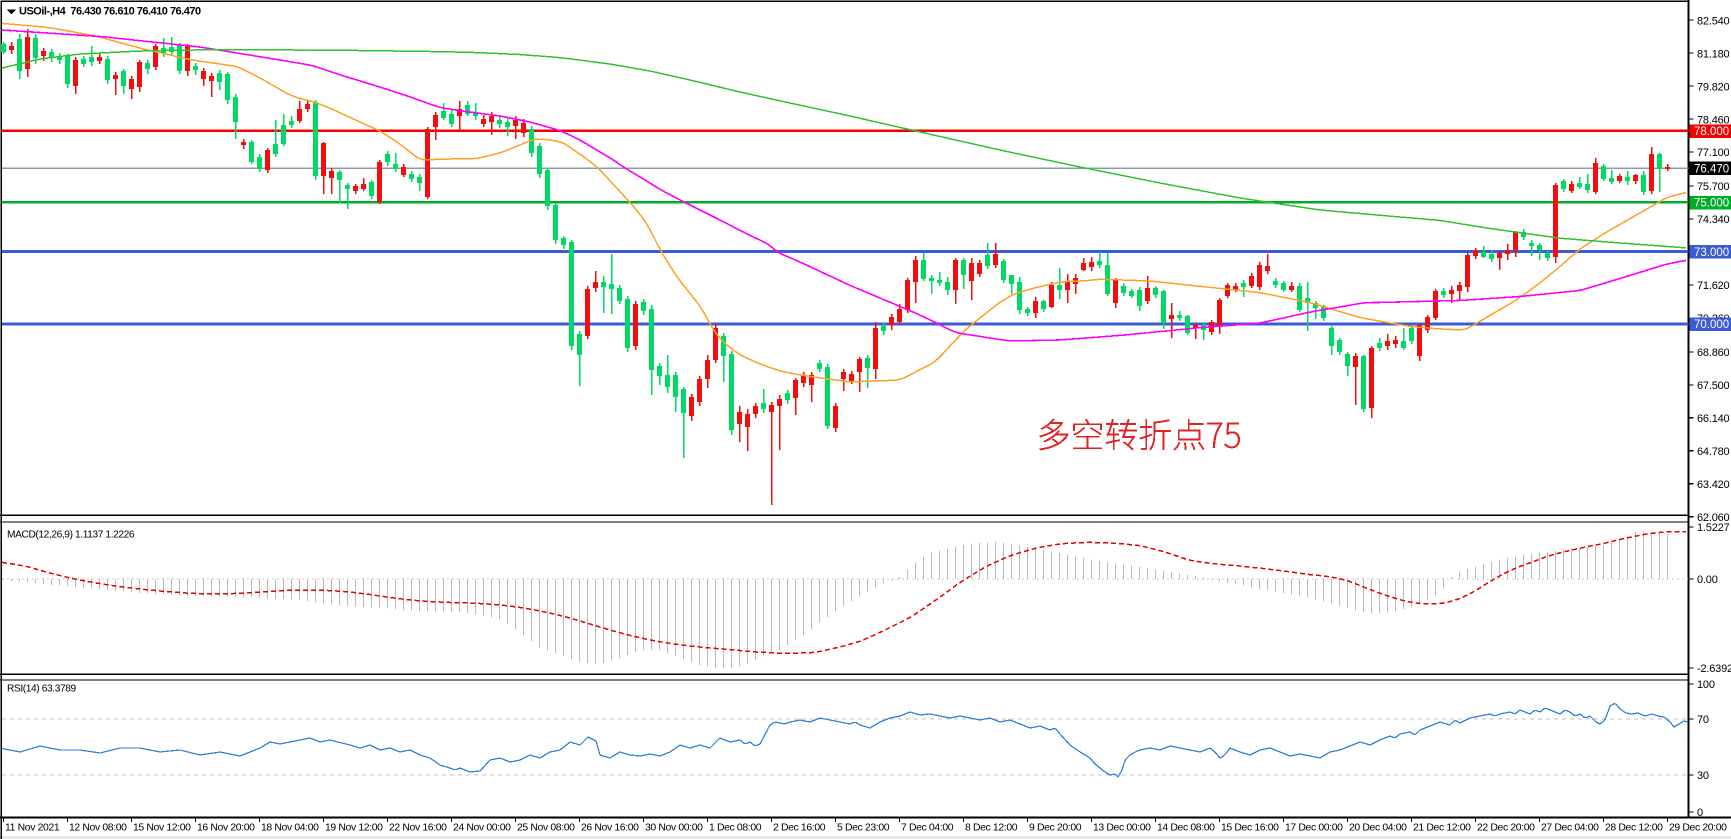 The width and height of the screenshot is (1731, 839). Describe the element at coordinates (735, 828) in the screenshot. I see `svg-text: 1 Dec 08:00` at that location.